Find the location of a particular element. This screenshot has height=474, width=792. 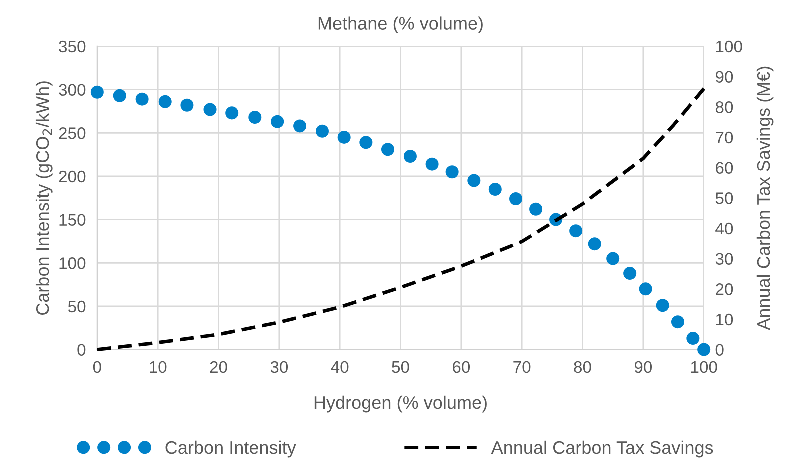

x2-axis-title: Methane (% volume) is located at coordinates (400, 25).